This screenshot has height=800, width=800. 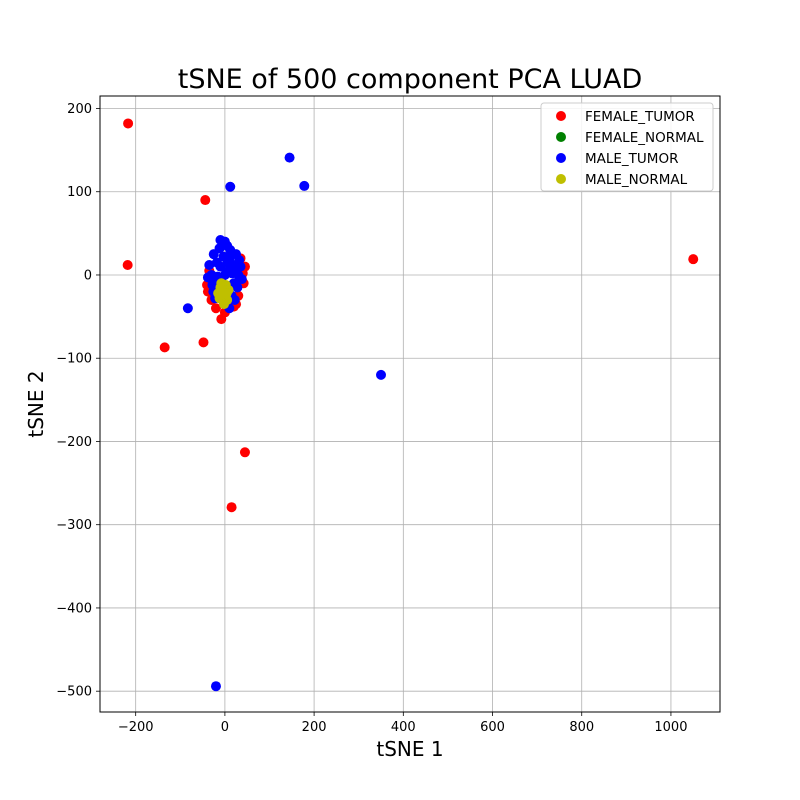 I want to click on x-tick-label: 1000, so click(x=670, y=727).